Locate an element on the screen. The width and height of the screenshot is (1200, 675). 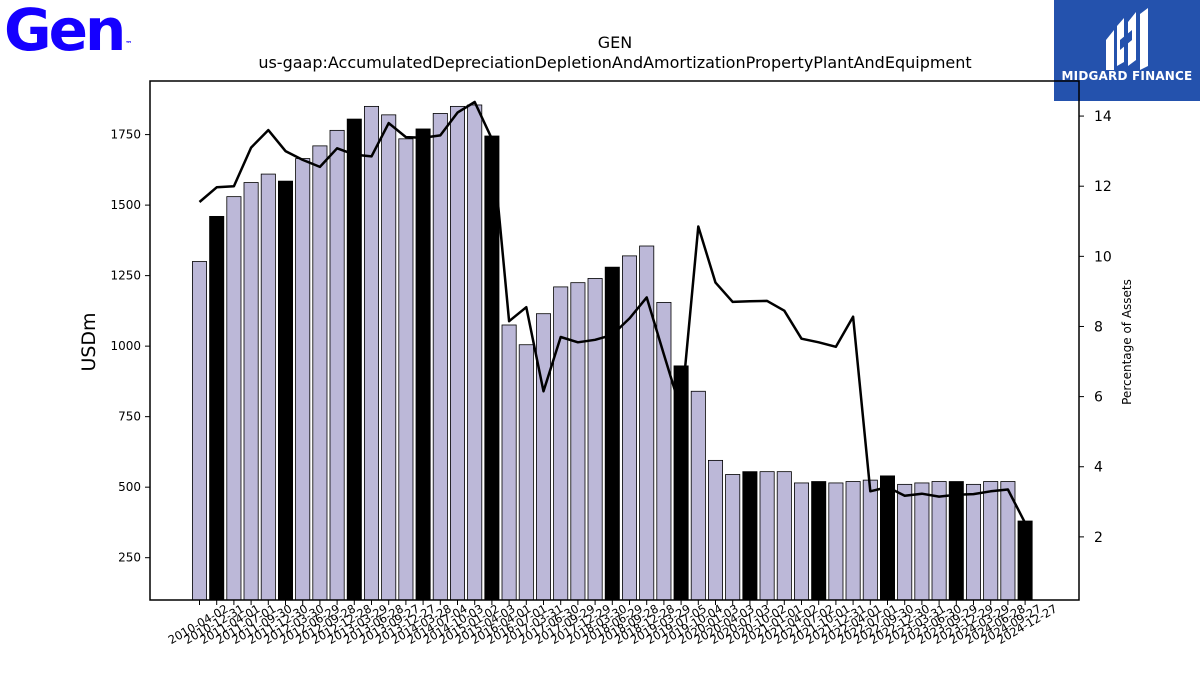
gen-logo-text: Gen is located at coordinates (65, 32).